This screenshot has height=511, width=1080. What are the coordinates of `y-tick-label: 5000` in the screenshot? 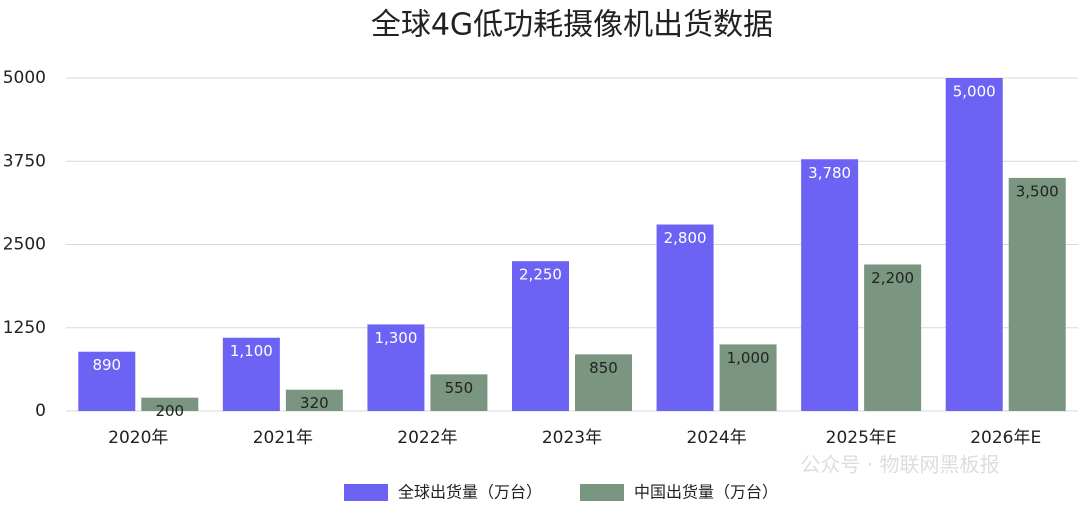 It's located at (24, 78).